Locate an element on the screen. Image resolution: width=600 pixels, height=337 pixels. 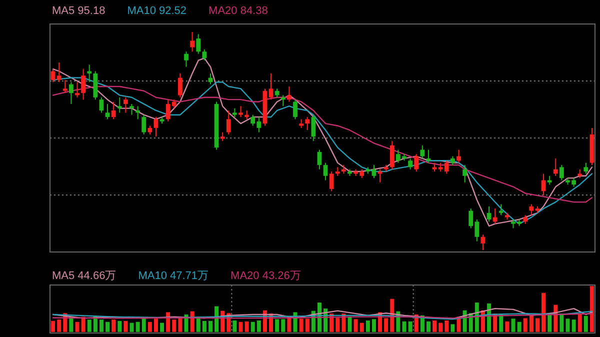
text: MA20 43.26万 is located at coordinates (265, 276).